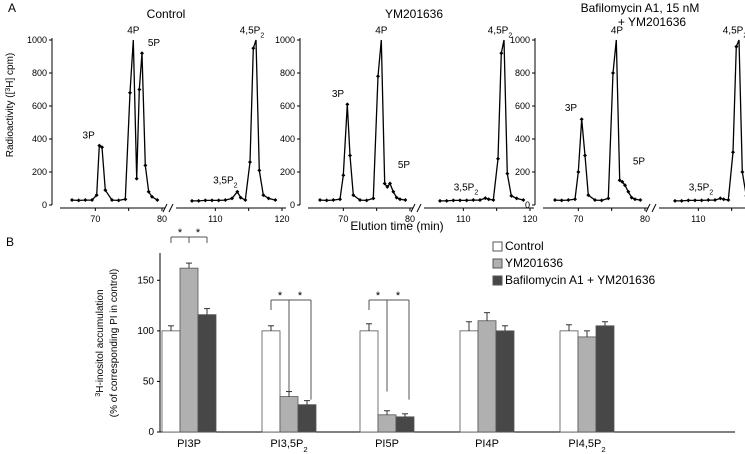  I want to click on peak-label-p4: 4P, so click(133, 31).